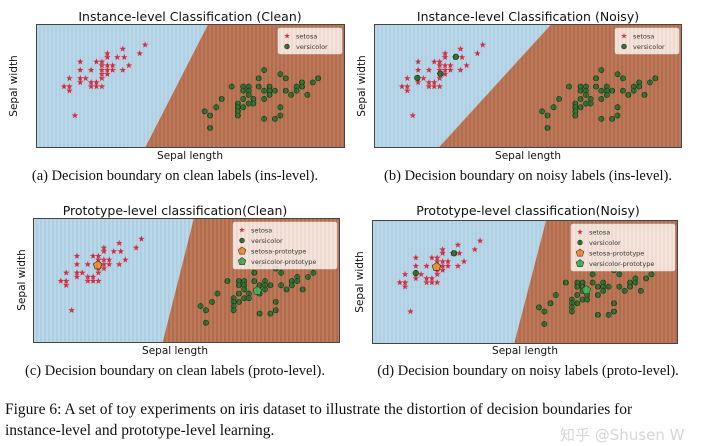 This screenshot has height=446, width=706. I want to click on chart-title: Prototype-level classification(Noisy), so click(528, 210).